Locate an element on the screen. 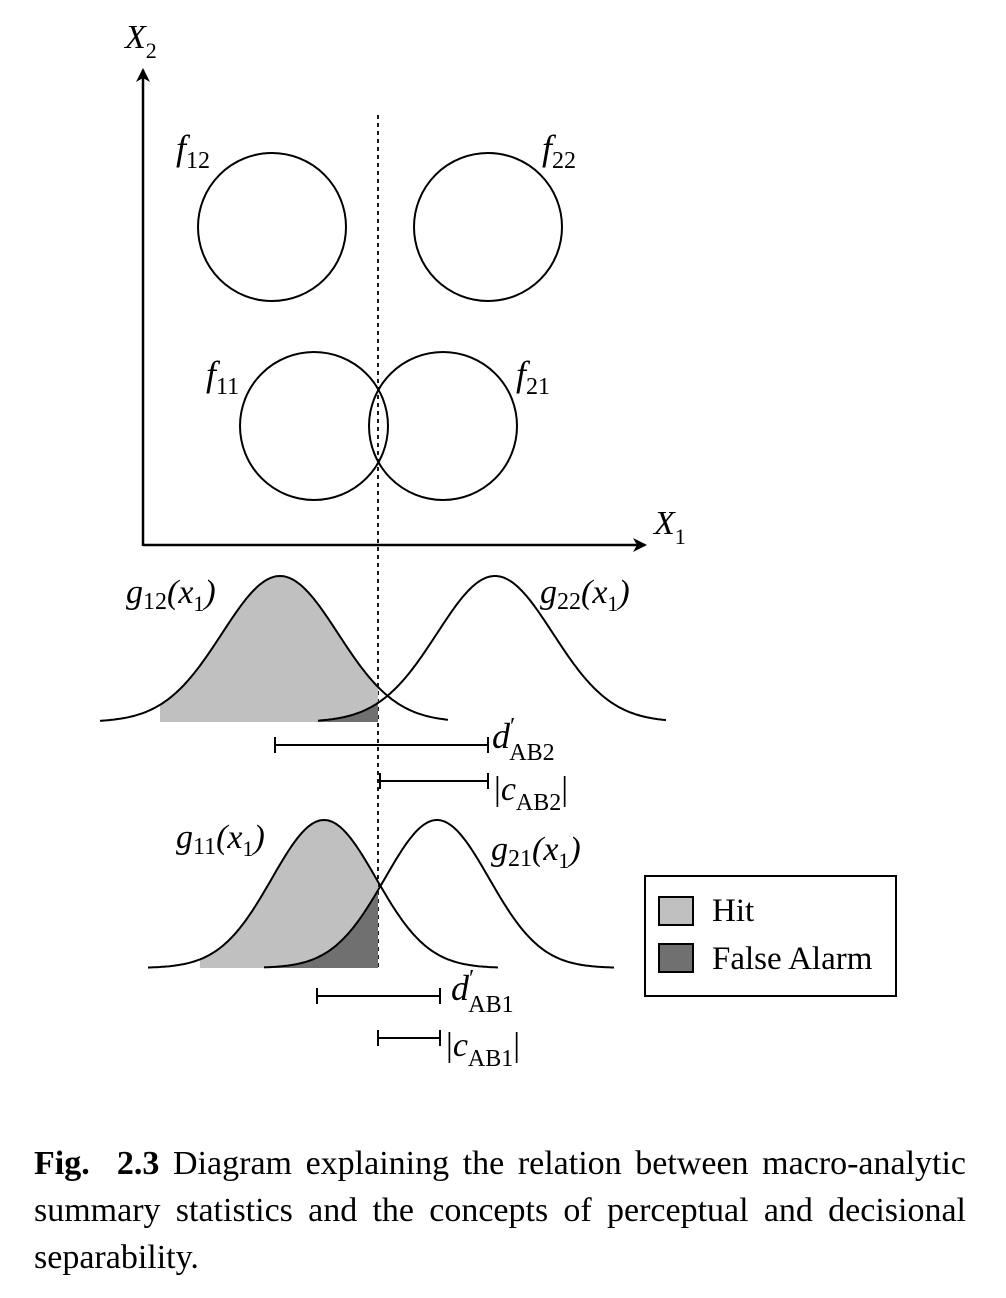  curve-g11 is located at coordinates (323, 893).